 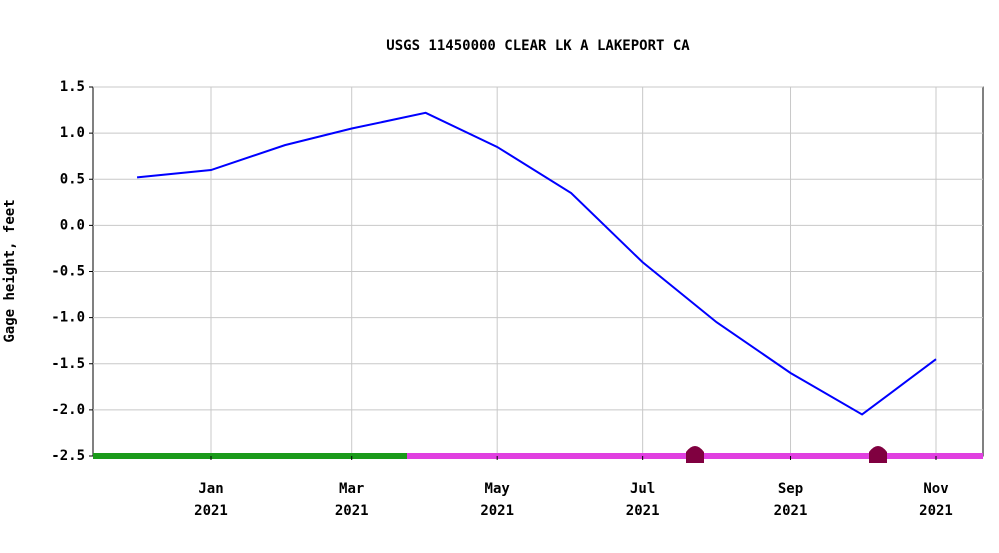 What do you see at coordinates (642, 500) in the screenshot?
I see `x-tick-label: Jul 2021` at bounding box center [642, 500].